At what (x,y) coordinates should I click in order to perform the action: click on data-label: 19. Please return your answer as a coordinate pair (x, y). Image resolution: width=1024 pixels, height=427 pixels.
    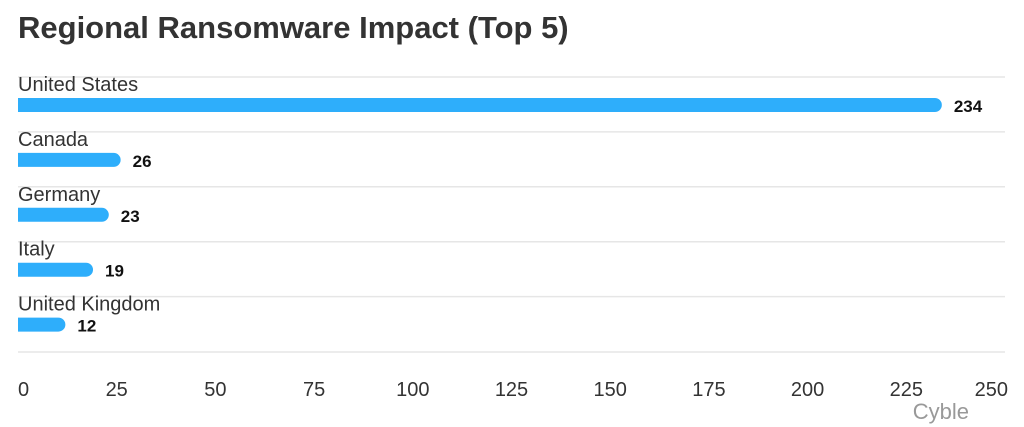
    Looking at the image, I should click on (114, 271).